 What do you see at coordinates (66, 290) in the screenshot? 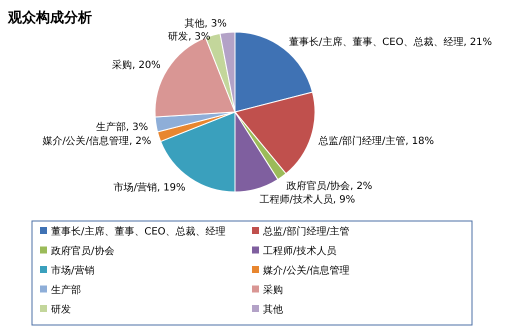
I see `legend-label: 生产部` at bounding box center [66, 290].